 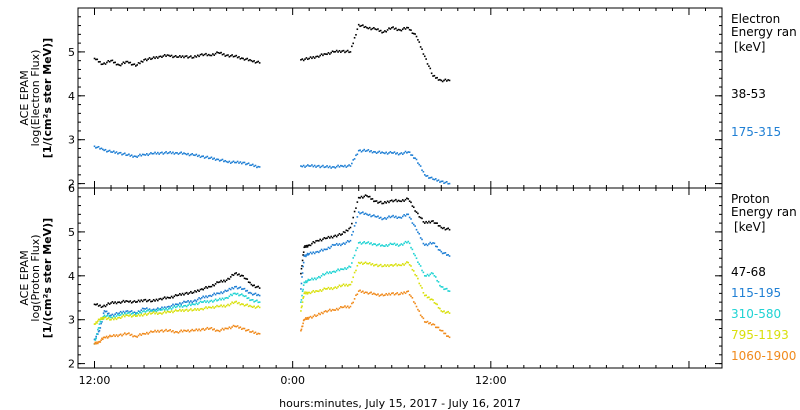 I want to click on legend-entry-38-53: 38-53, so click(x=748, y=94).